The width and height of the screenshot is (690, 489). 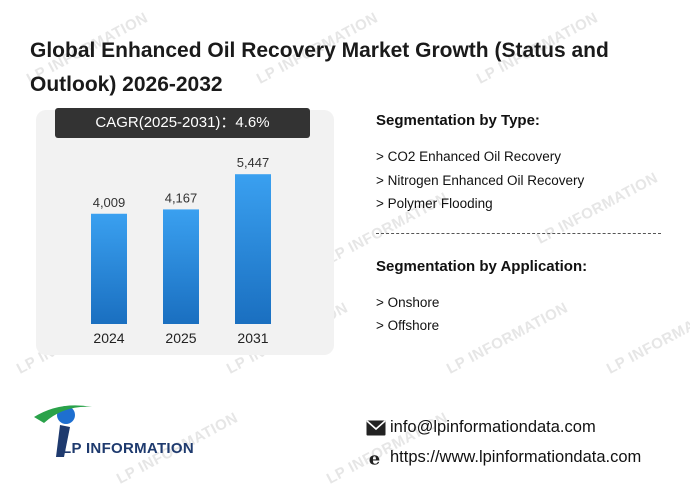 I want to click on cagr-badge: CAGR(2025-2031)：4.6%, so click(x=182, y=123).